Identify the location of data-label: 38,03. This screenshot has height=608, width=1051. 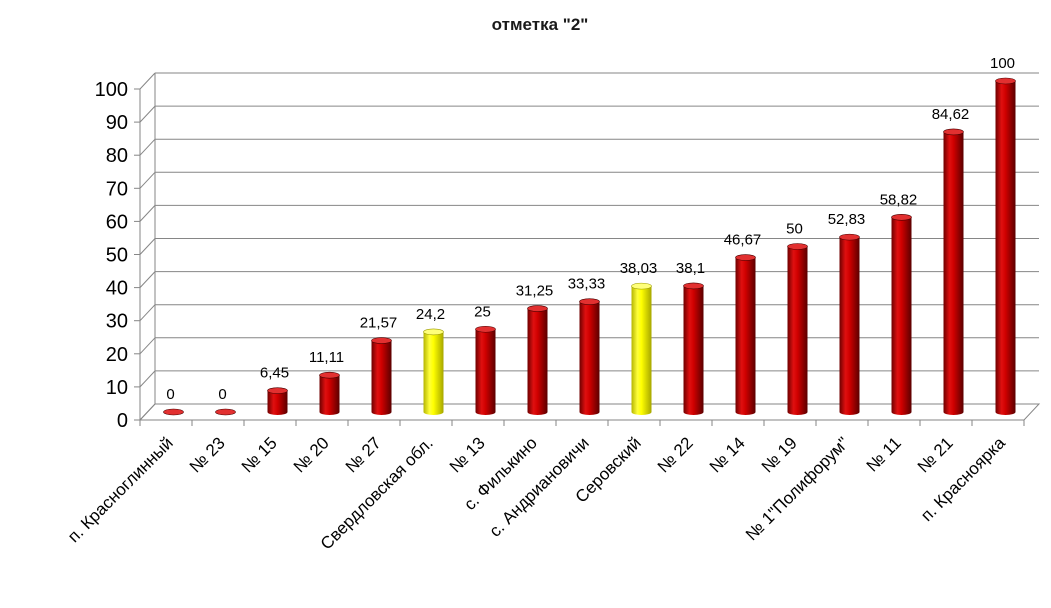
(639, 268).